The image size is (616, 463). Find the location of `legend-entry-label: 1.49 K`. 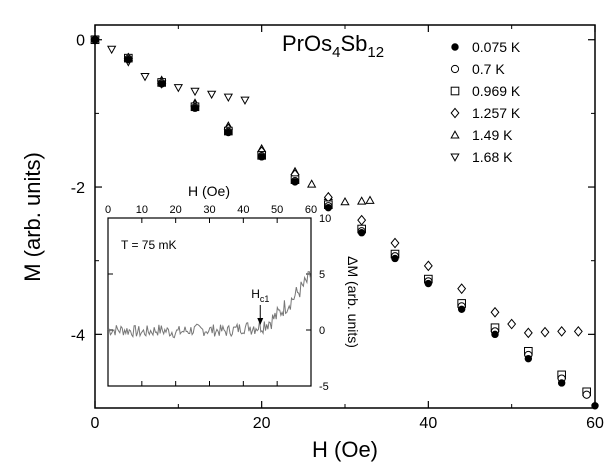

legend-entry-label: 1.49 K is located at coordinates (492, 135).